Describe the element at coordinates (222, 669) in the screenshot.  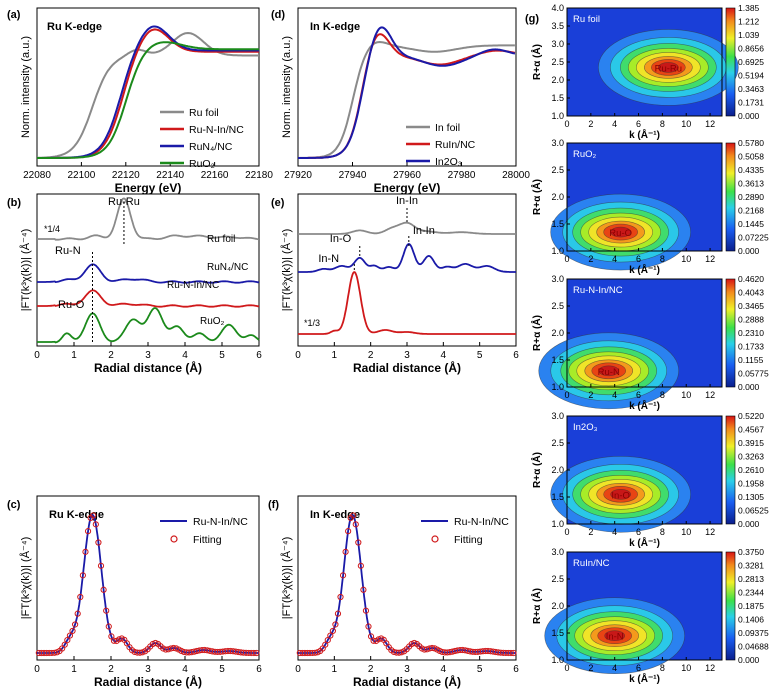
I see `panel-c-xtick-label: 5` at that location.